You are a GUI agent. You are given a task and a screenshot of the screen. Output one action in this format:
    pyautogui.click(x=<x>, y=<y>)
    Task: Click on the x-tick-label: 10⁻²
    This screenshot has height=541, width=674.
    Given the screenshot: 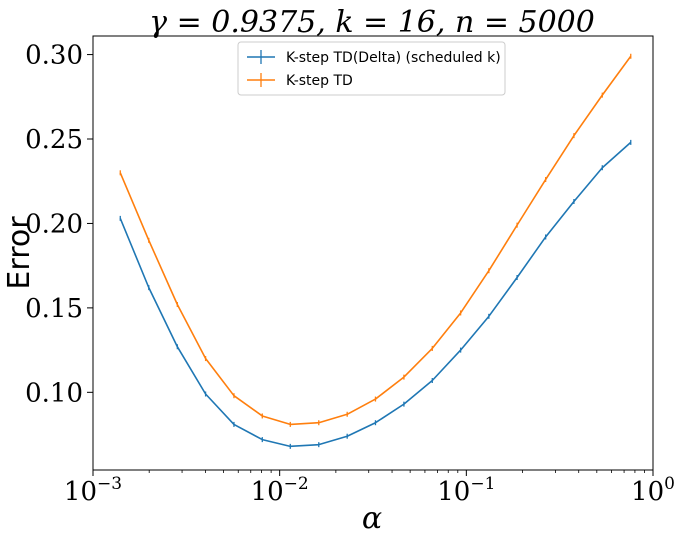 What is the action you would take?
    pyautogui.click(x=280, y=490)
    